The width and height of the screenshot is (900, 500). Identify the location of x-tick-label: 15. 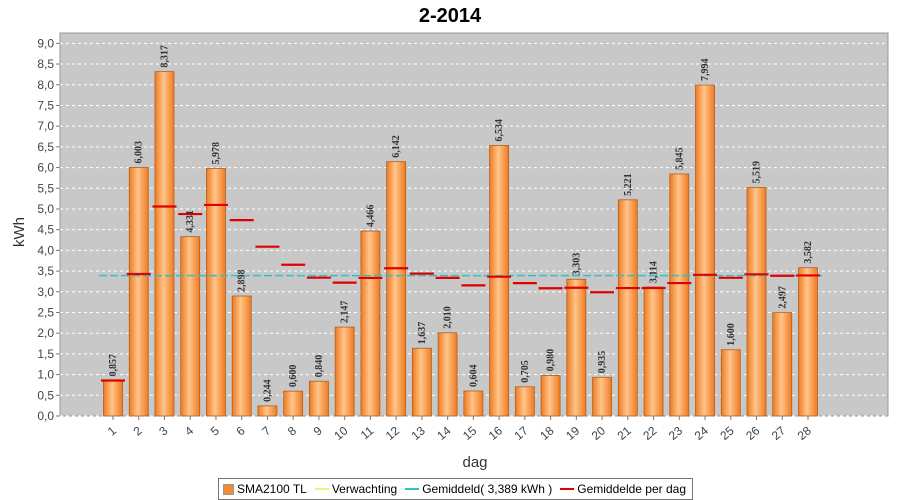
(469, 433).